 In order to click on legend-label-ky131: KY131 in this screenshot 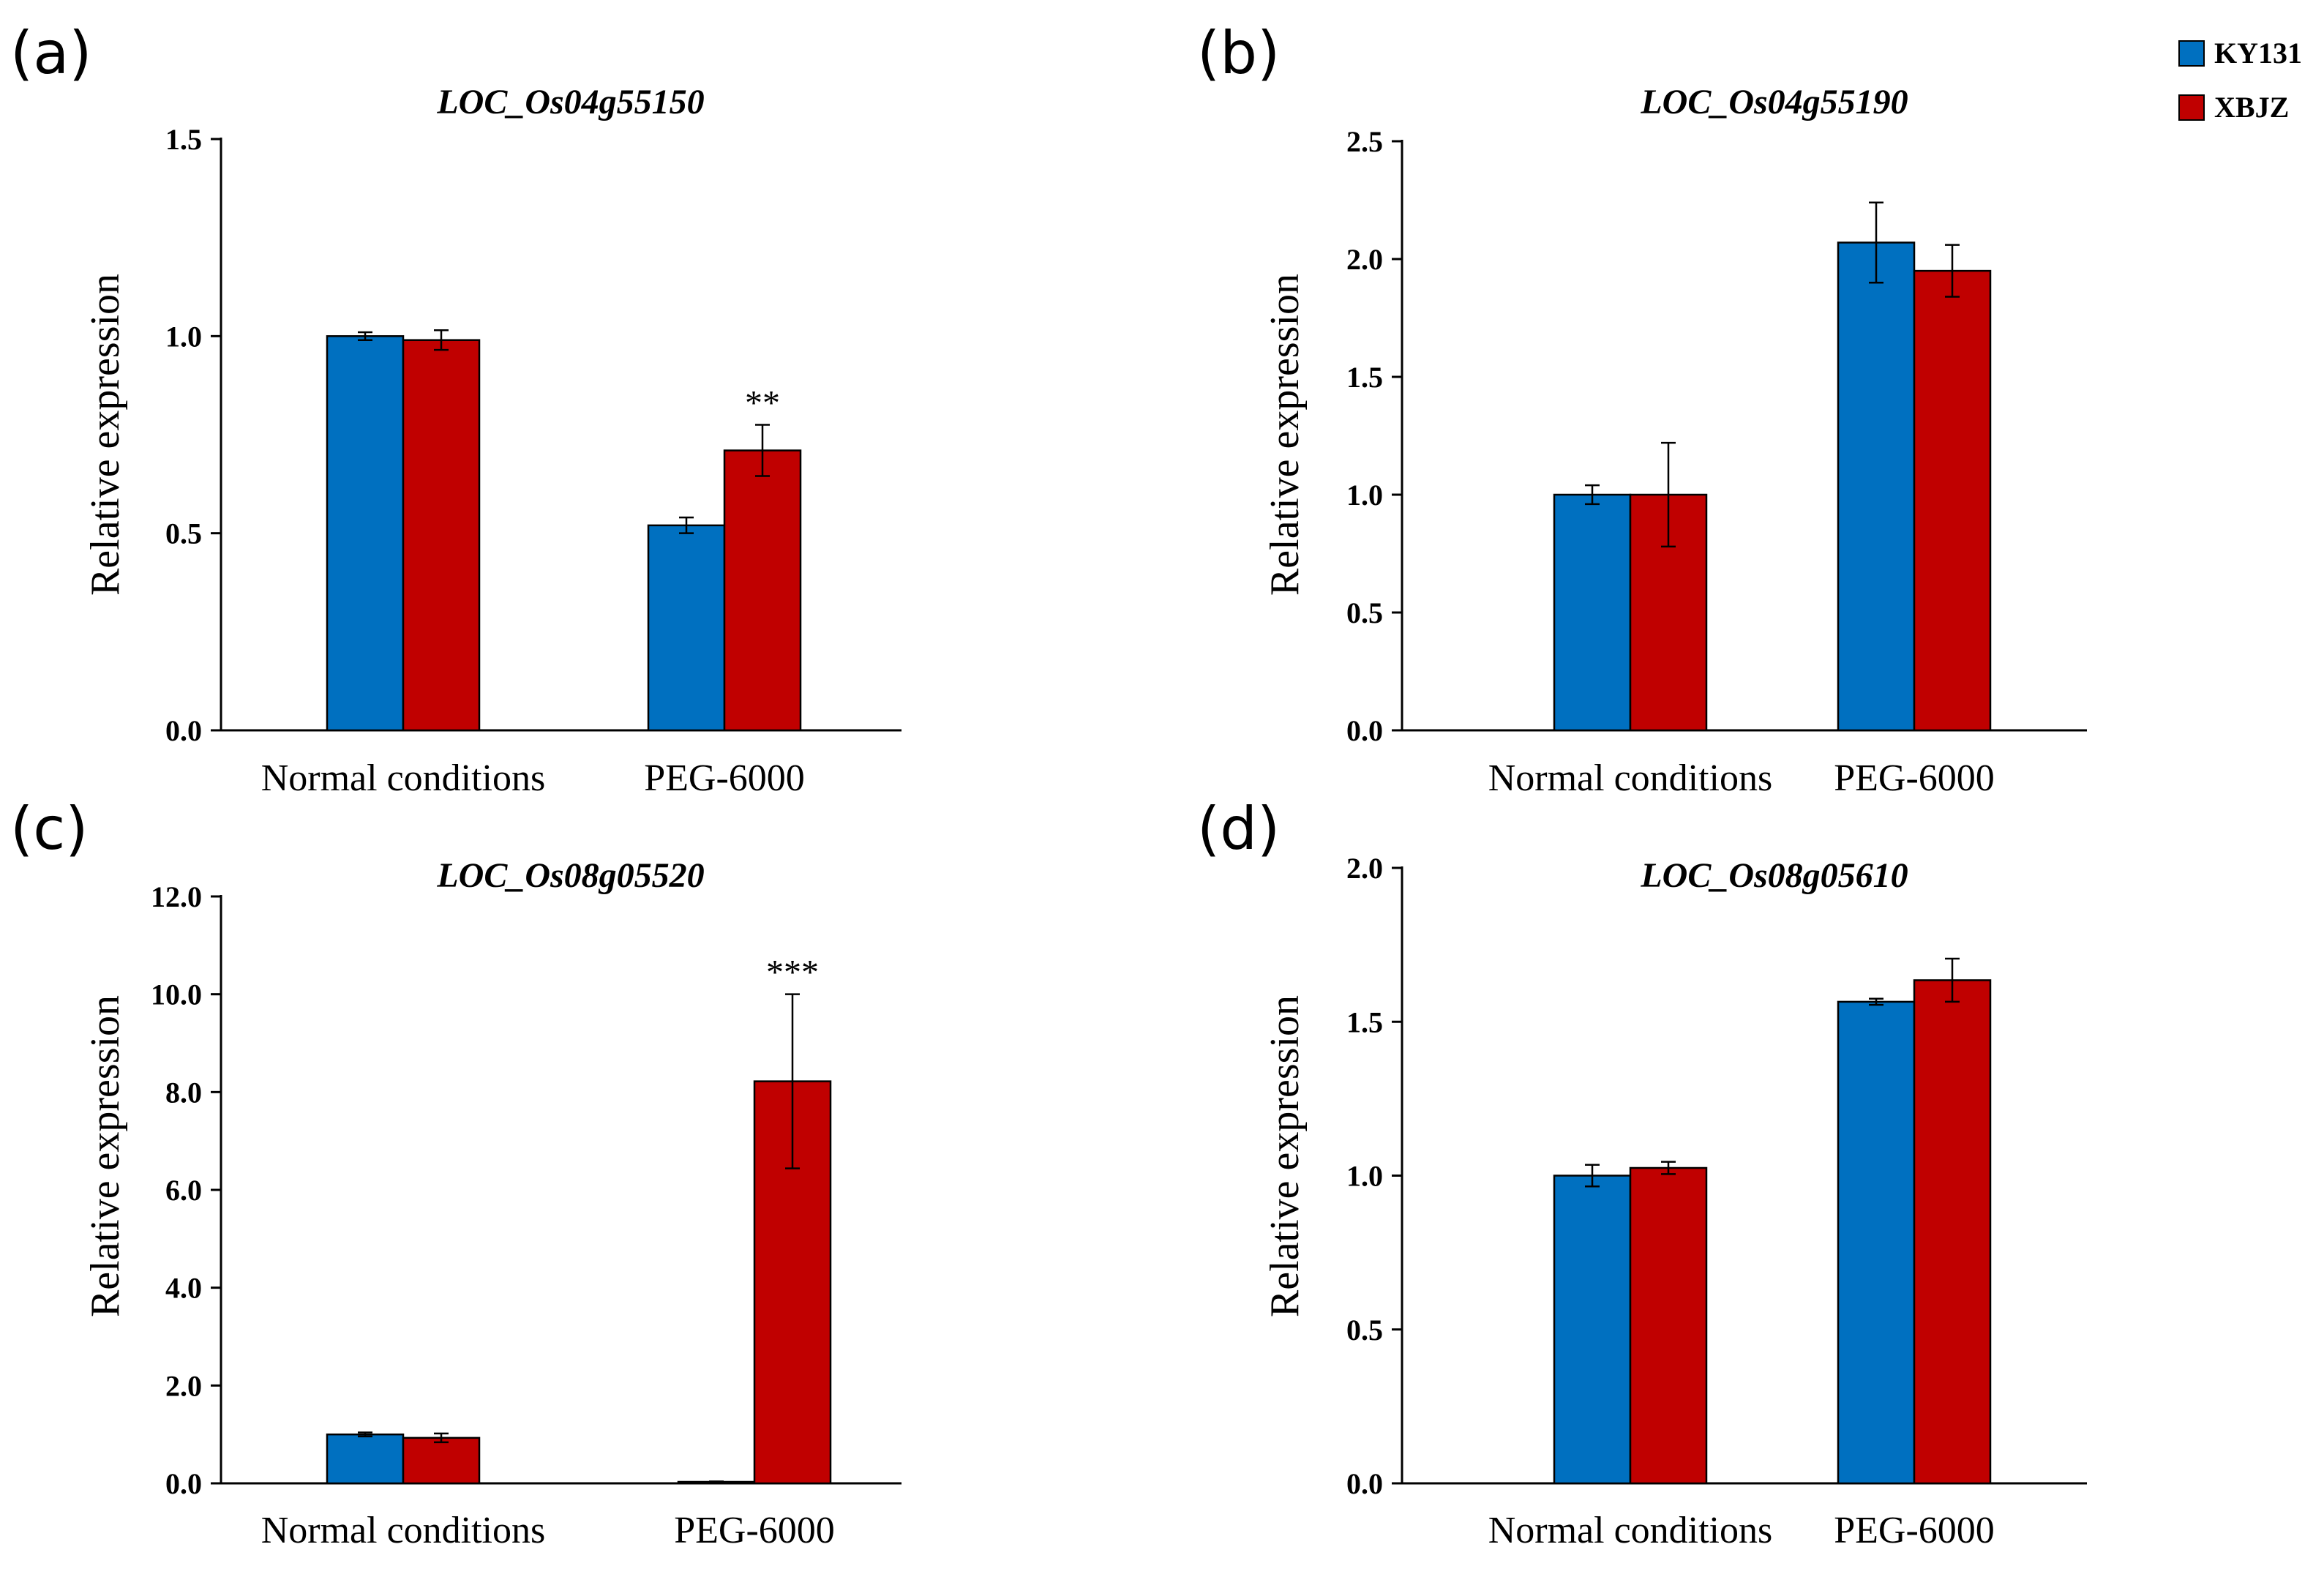, I will do `click(2258, 53)`.